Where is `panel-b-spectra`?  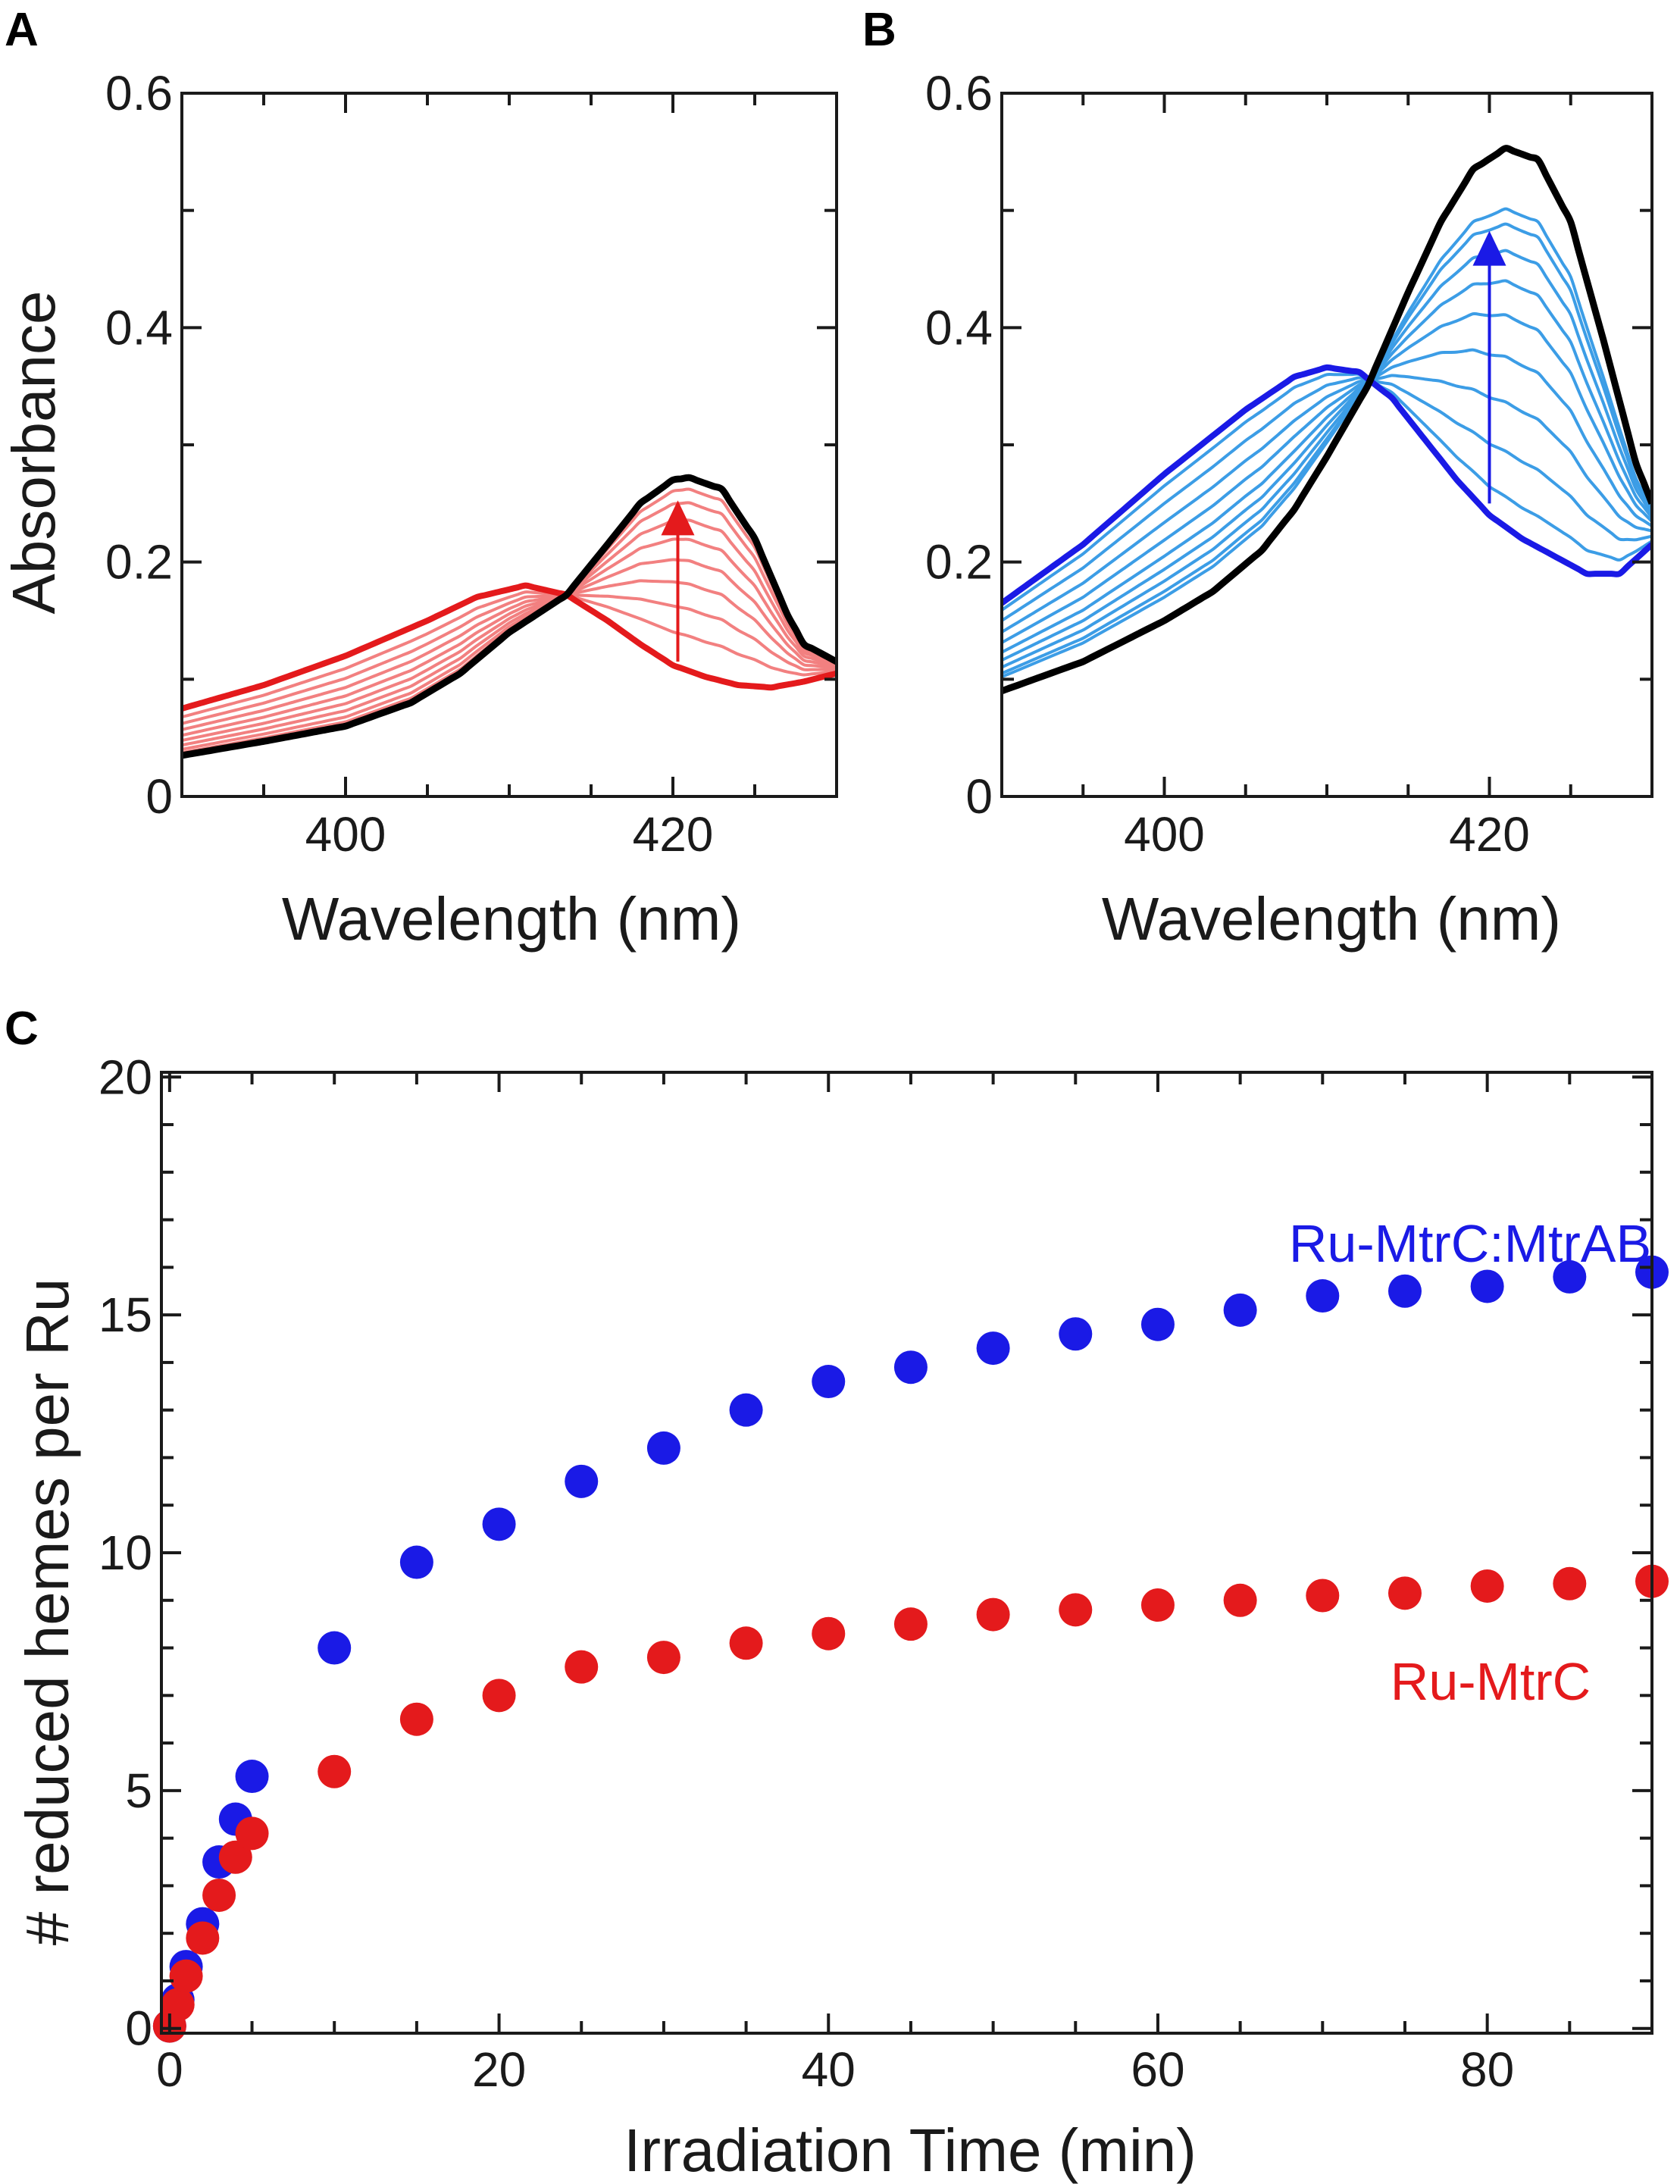
panel-b-spectra is located at coordinates (1327, 420).